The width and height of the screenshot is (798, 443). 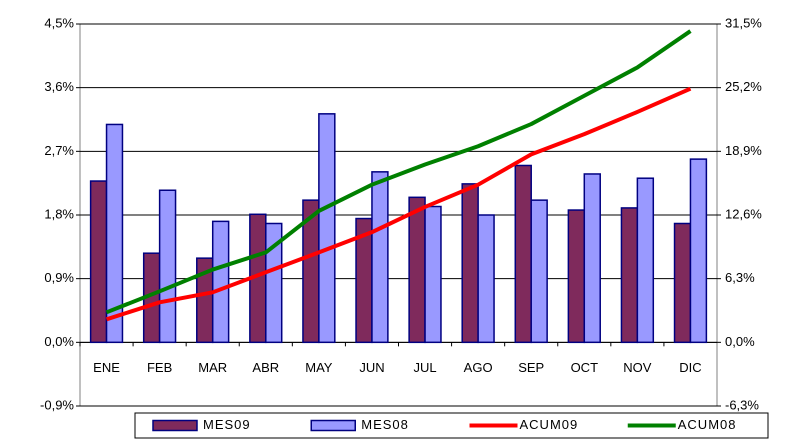 I want to click on legend-label: ACUM08, so click(x=707, y=424).